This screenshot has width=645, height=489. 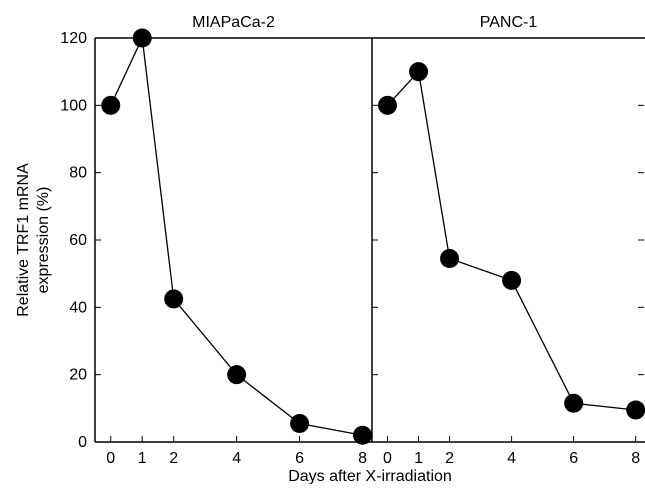 I want to click on y-tick-label: 20, so click(x=78, y=375).